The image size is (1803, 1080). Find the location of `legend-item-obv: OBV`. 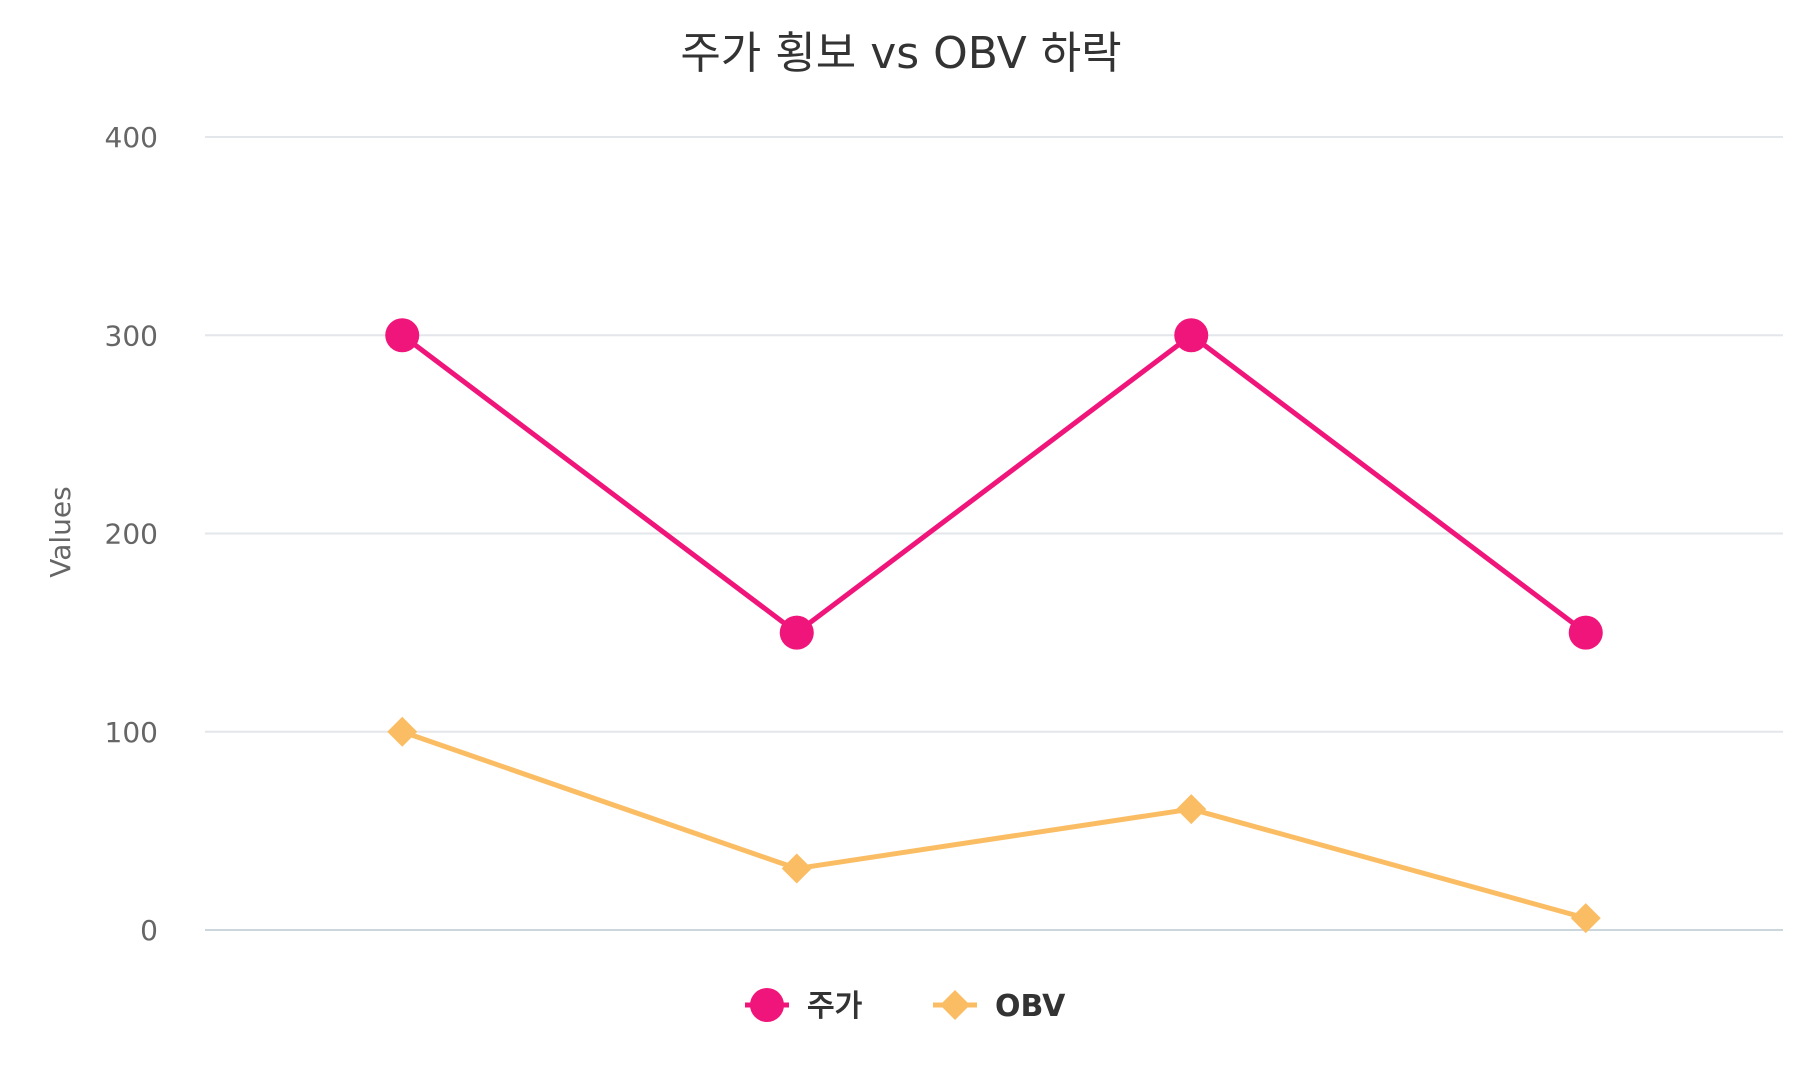

legend-item-obv: OBV is located at coordinates (999, 1006).